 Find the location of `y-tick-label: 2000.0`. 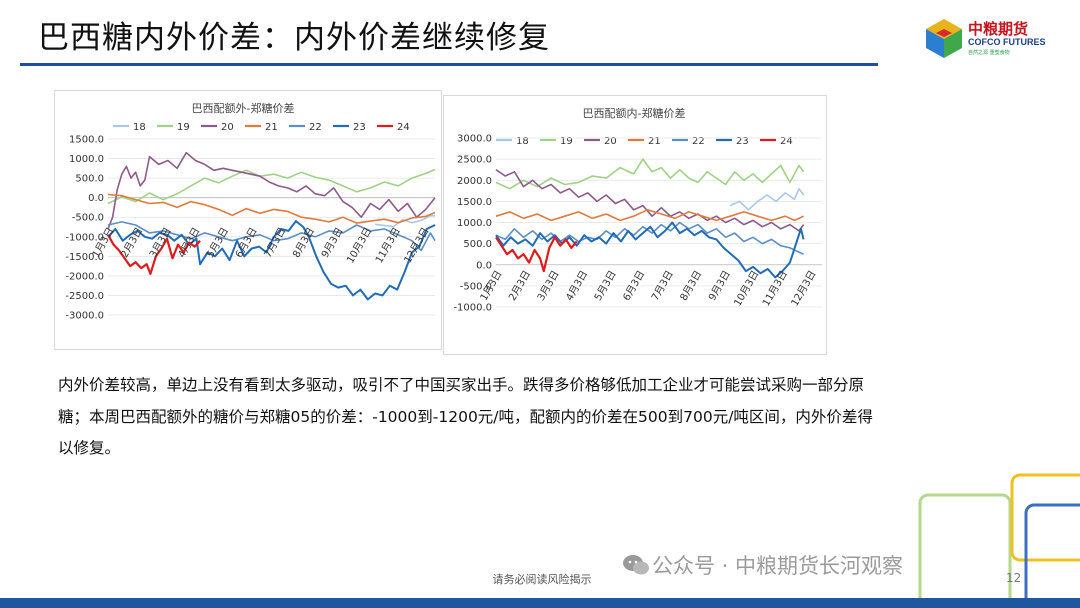

y-tick-label: 2000.0 is located at coordinates (474, 181).